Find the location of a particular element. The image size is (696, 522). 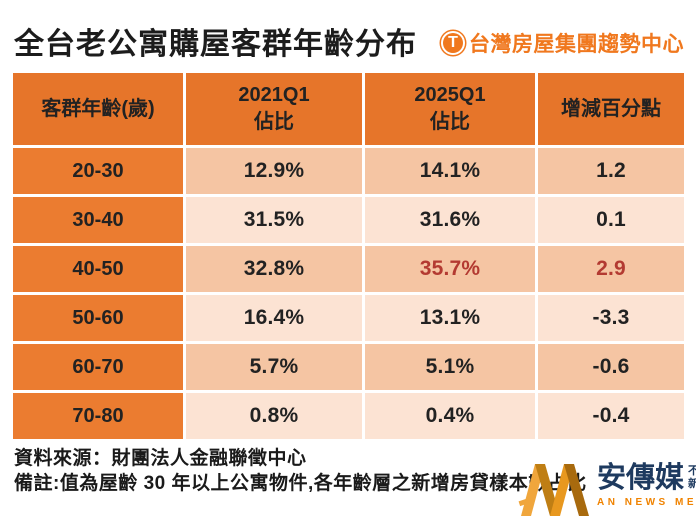

table-row-40-50: 40-50 32.8% 35.7% 2.9 is located at coordinates (348, 269).